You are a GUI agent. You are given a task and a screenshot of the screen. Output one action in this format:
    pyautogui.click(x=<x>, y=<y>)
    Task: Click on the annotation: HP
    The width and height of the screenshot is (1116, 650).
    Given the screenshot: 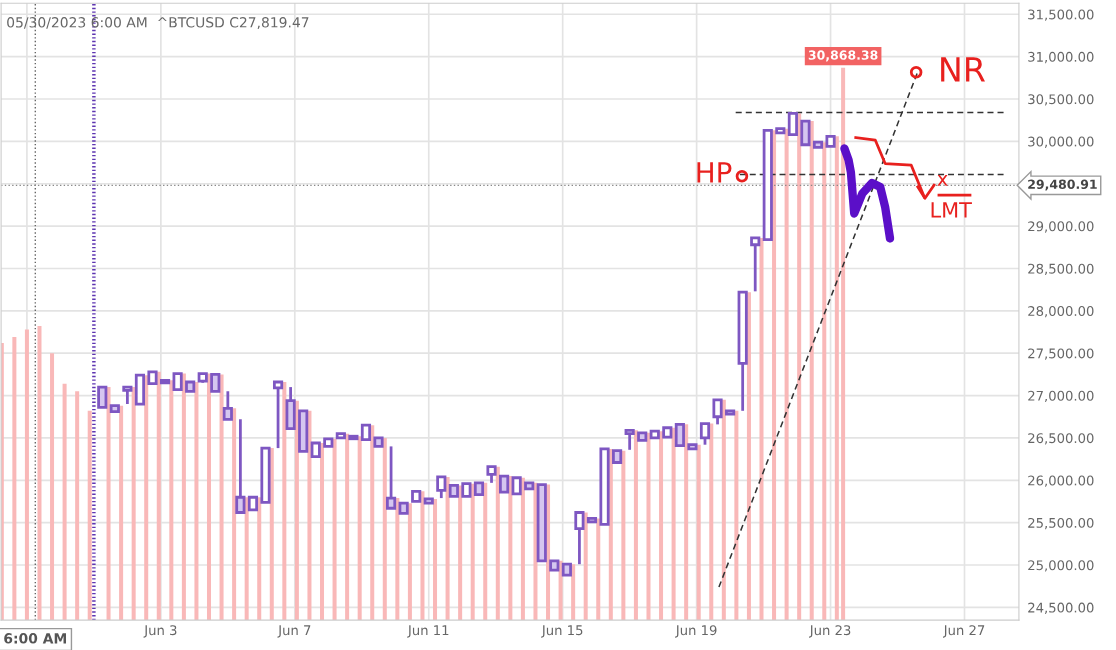 What is the action you would take?
    pyautogui.click(x=714, y=172)
    